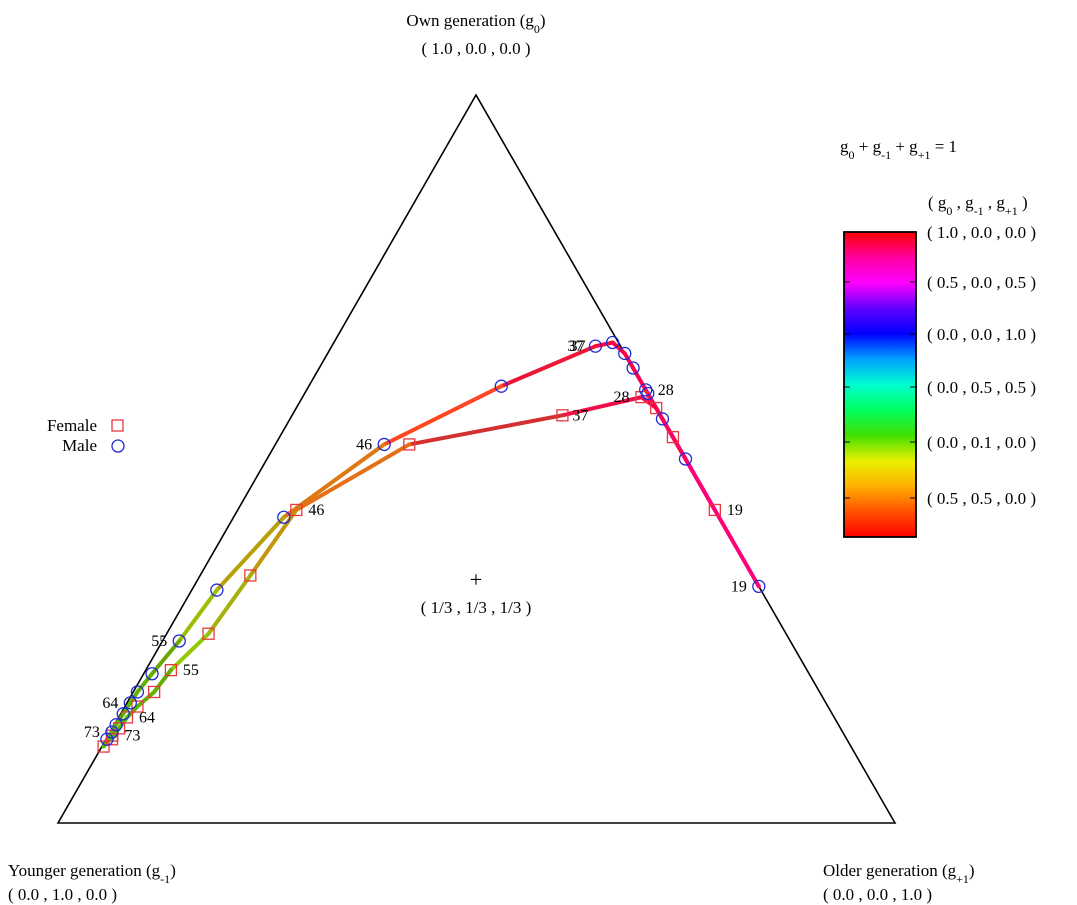 The height and width of the screenshot is (905, 1077). I want to click on vertex-left-coords: ( 0.0 , 1.0 , 0.0 ), so click(62, 894).